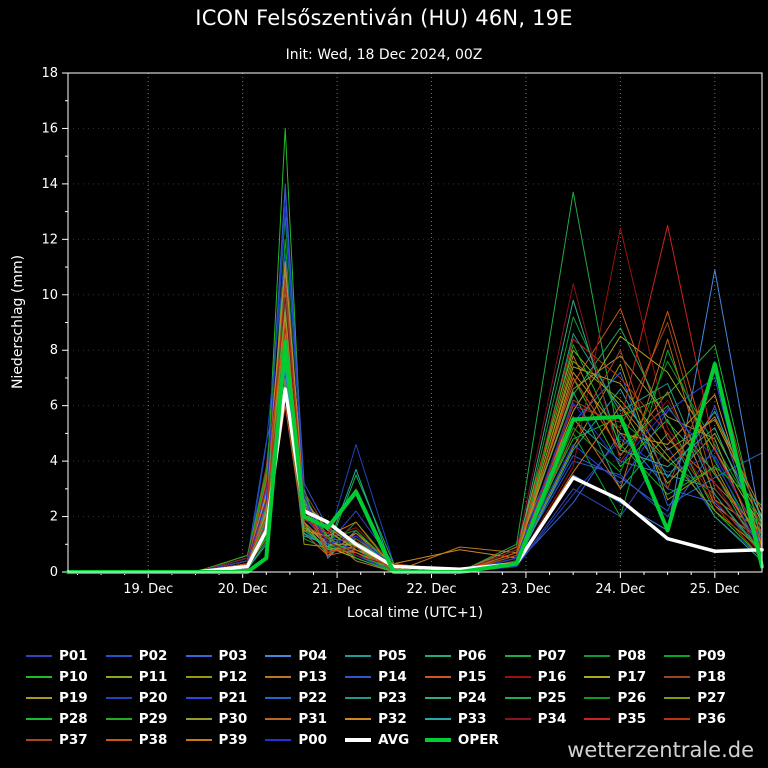 The width and height of the screenshot is (768, 768). What do you see at coordinates (472, 698) in the screenshot?
I see `legend-label-P24: P24` at bounding box center [472, 698].